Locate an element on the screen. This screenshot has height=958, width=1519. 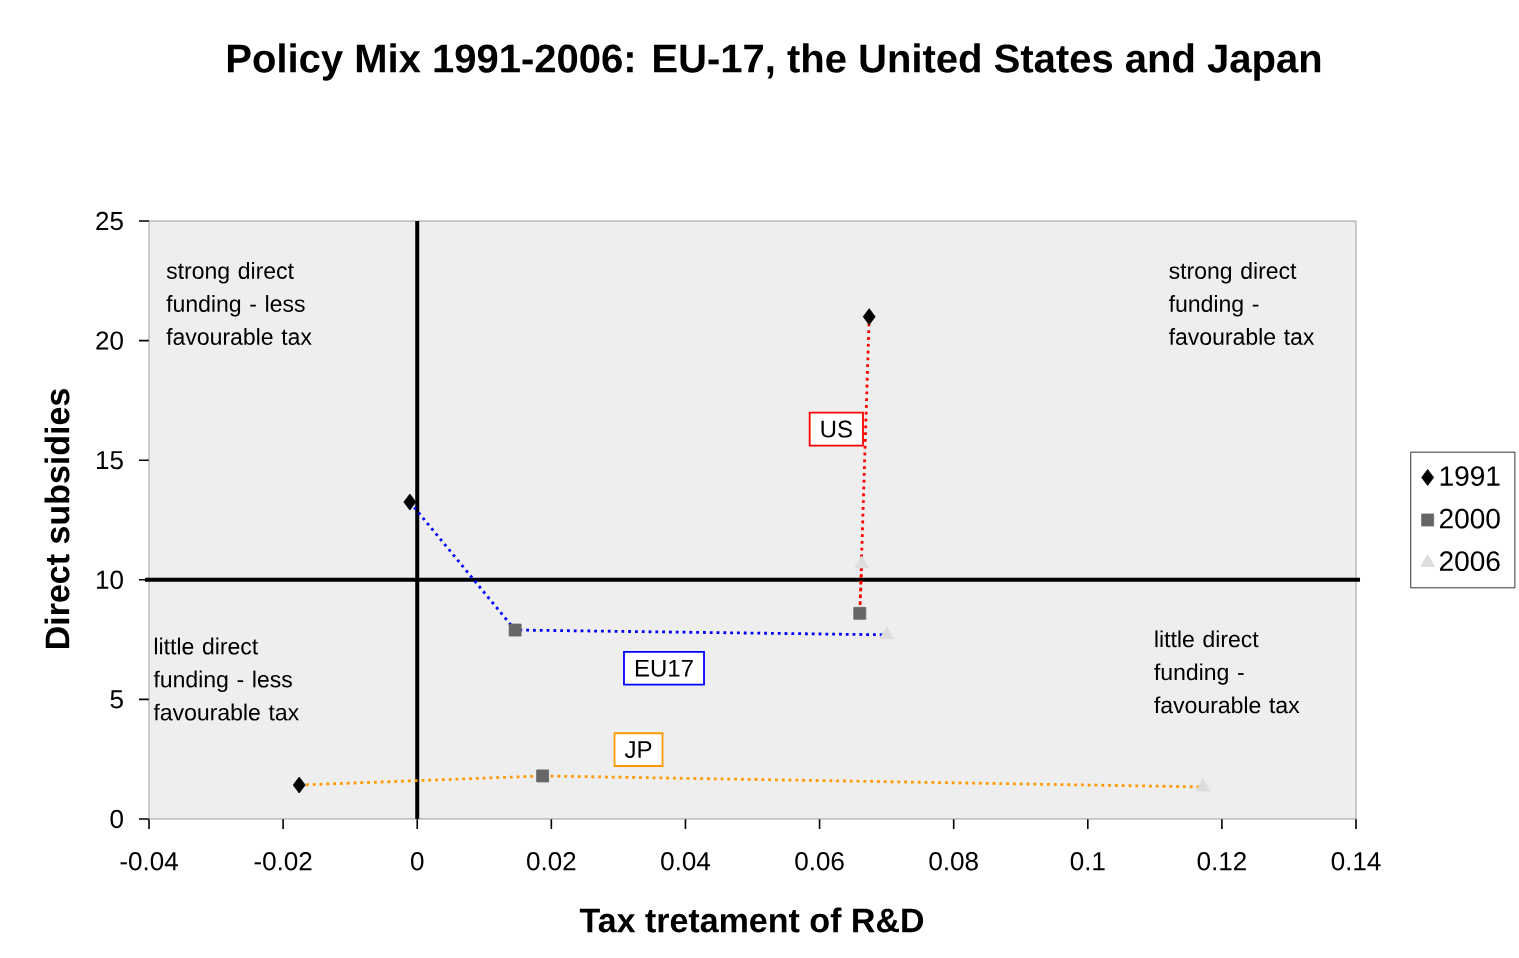
annotation: JP is located at coordinates (638, 749).